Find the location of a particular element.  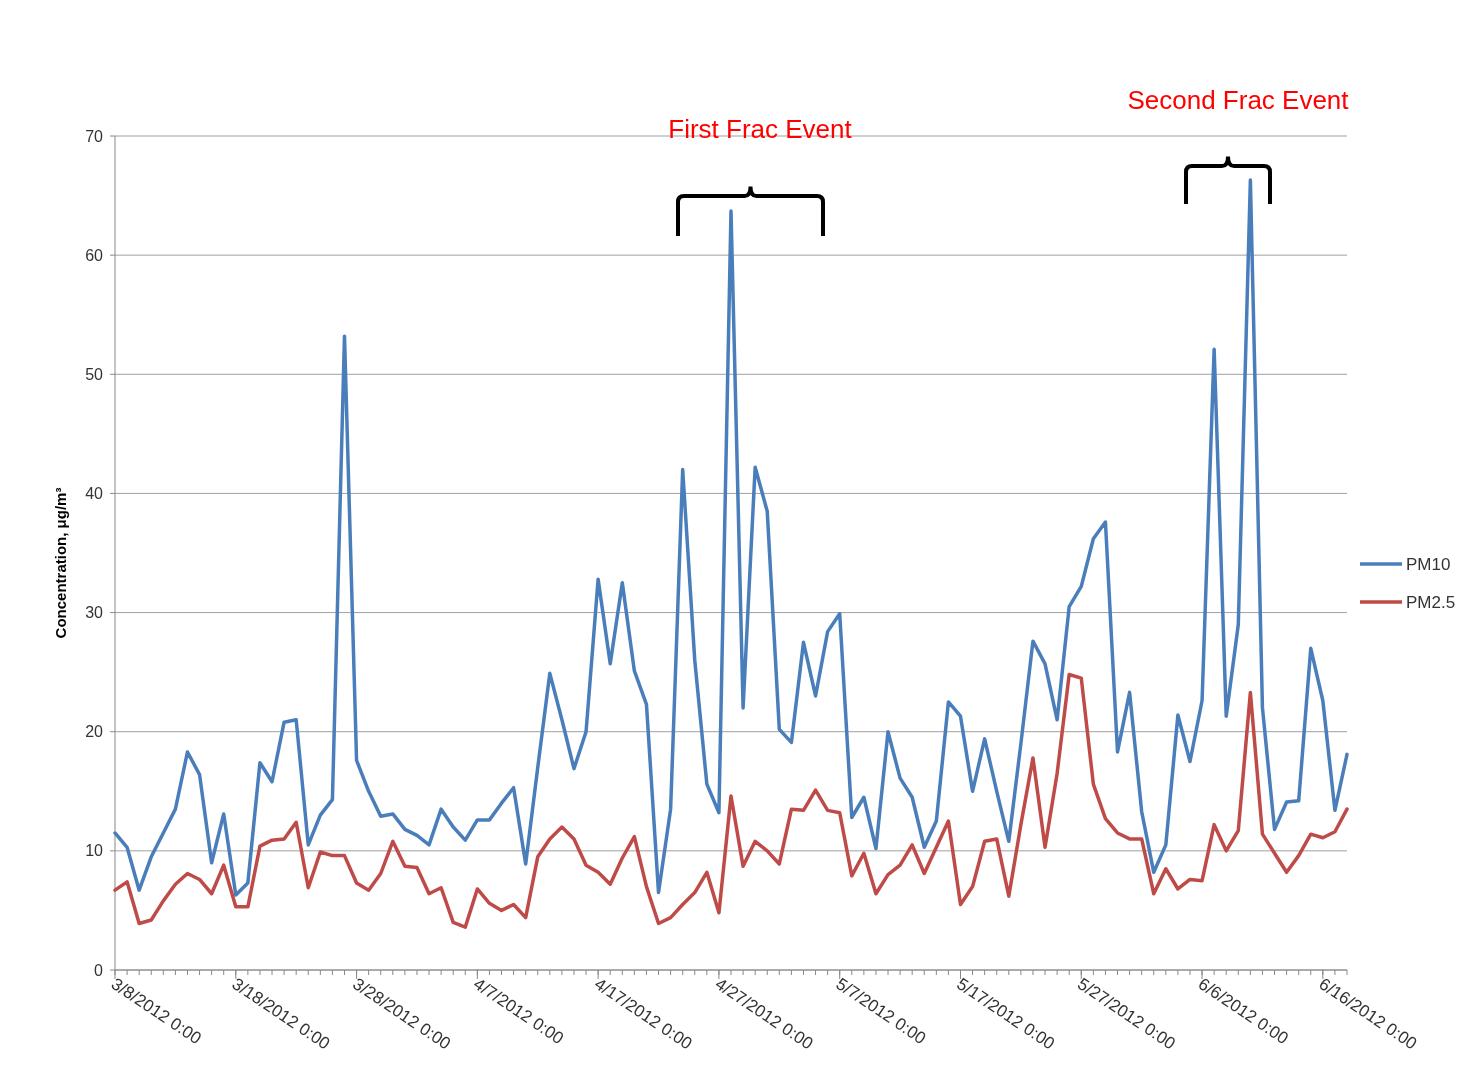

y-tick-label: 30 is located at coordinates (94, 613).